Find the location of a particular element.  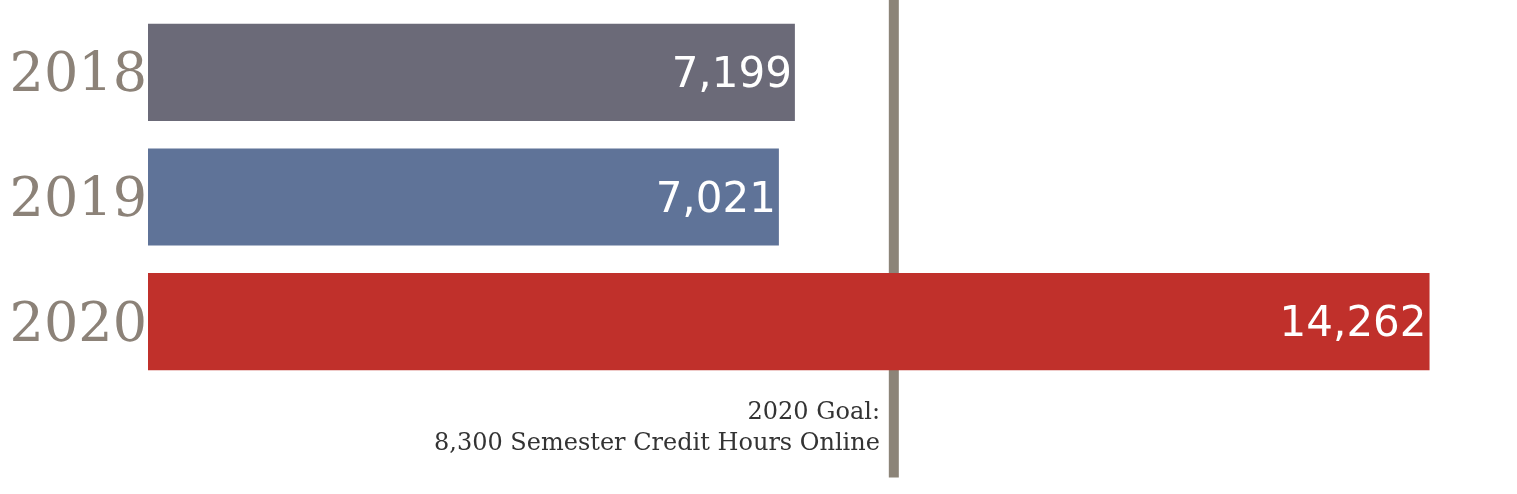

y-tick-label: 2019 is located at coordinates (78, 197).